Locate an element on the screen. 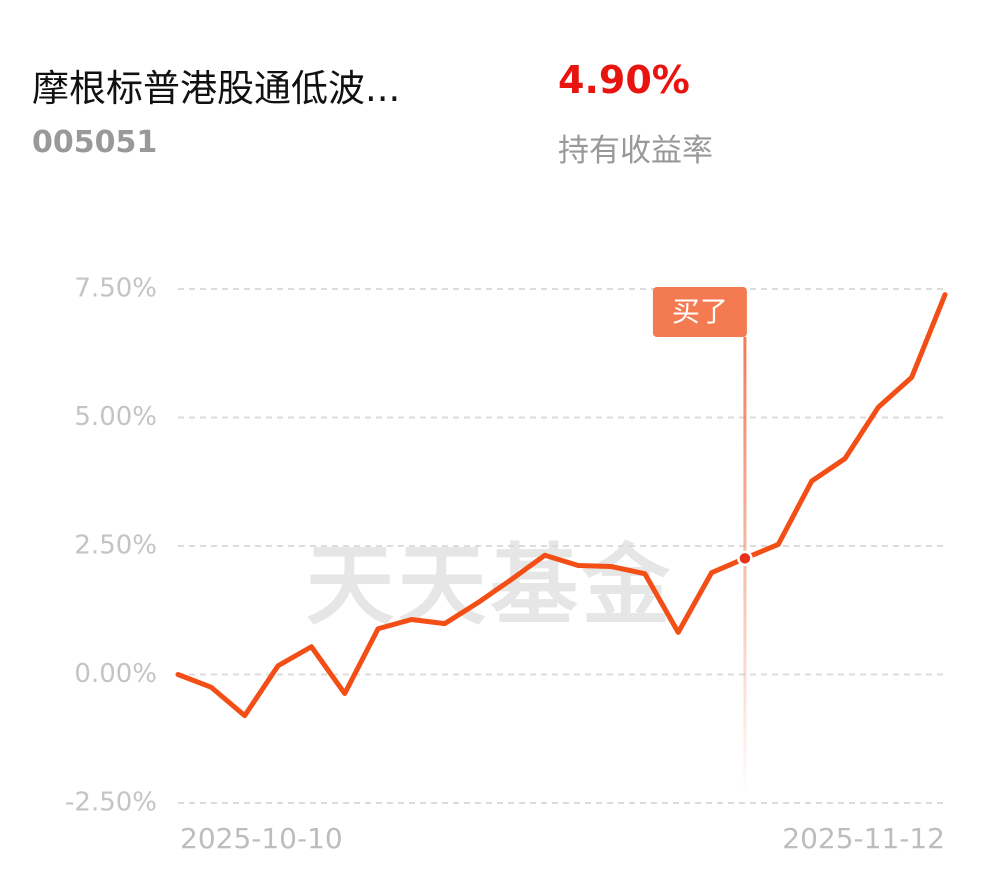  fund-code: 005051 is located at coordinates (95, 142).